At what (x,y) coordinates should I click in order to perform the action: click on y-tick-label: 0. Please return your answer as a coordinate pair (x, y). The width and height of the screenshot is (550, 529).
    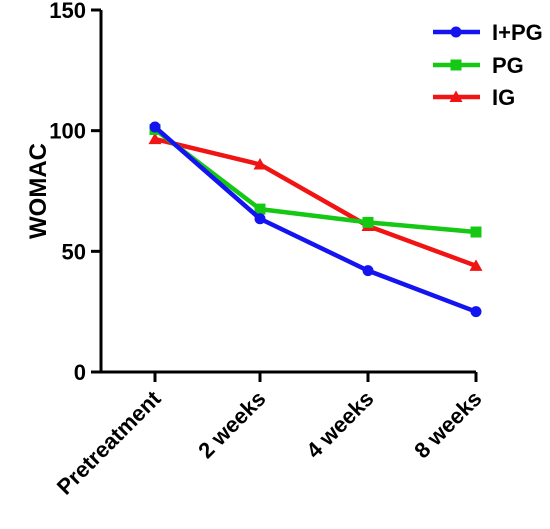
    Looking at the image, I should click on (80, 372).